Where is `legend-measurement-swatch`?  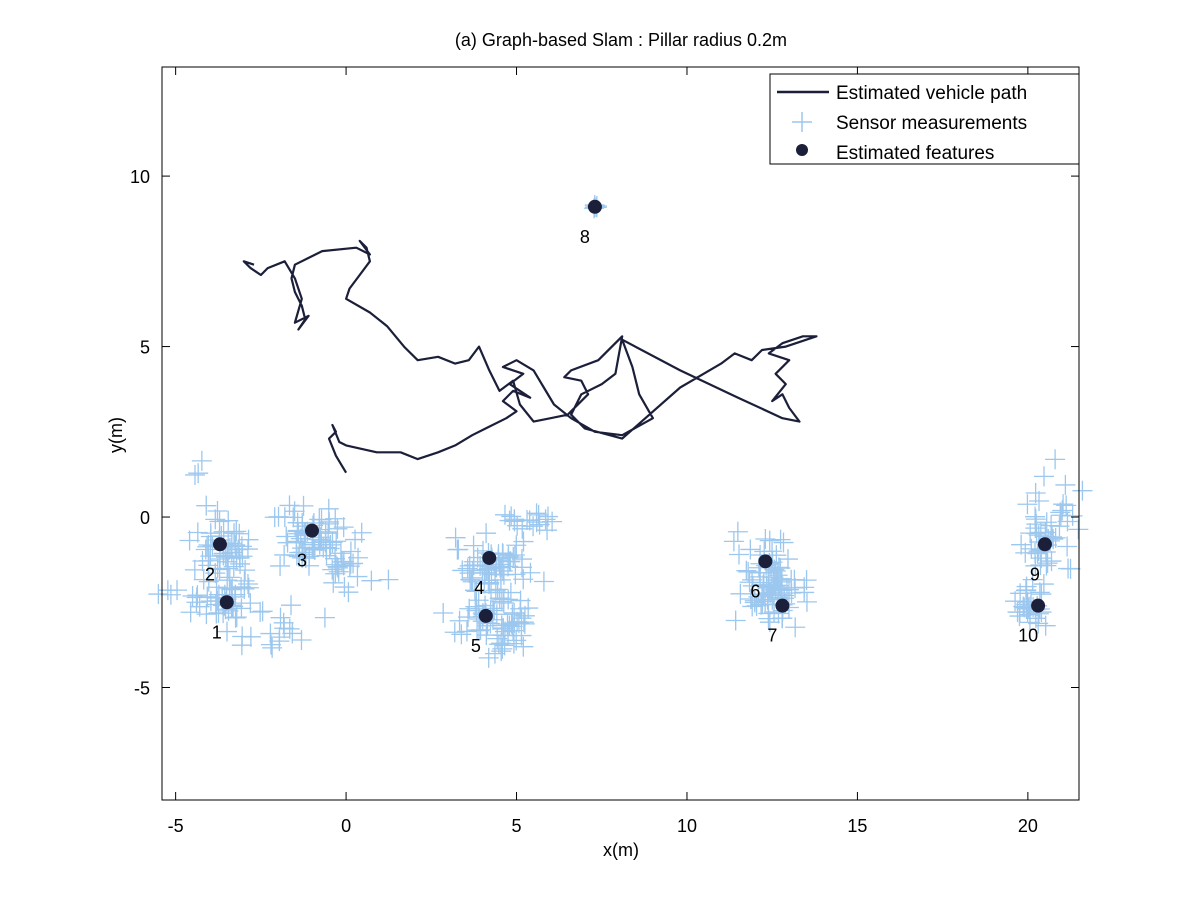
legend-measurement-swatch is located at coordinates (802, 122).